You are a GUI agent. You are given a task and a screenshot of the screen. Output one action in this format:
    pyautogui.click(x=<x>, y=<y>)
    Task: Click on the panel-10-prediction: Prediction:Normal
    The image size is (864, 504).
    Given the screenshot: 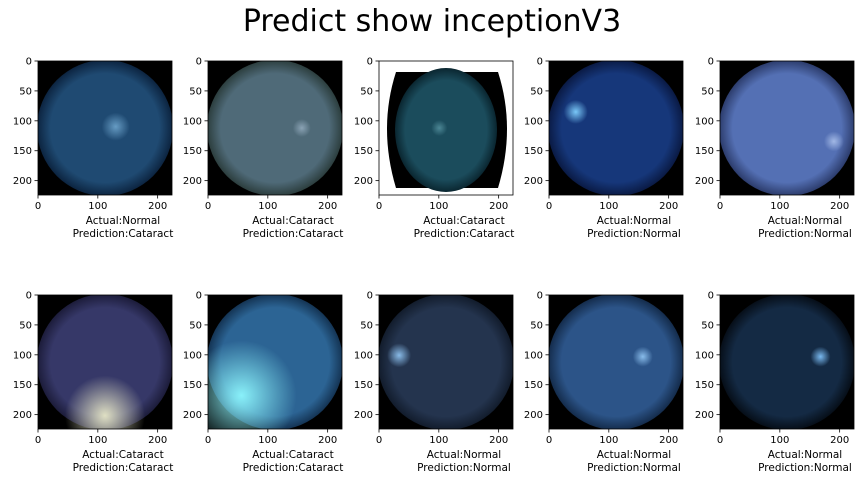 What is the action you would take?
    pyautogui.click(x=805, y=467)
    